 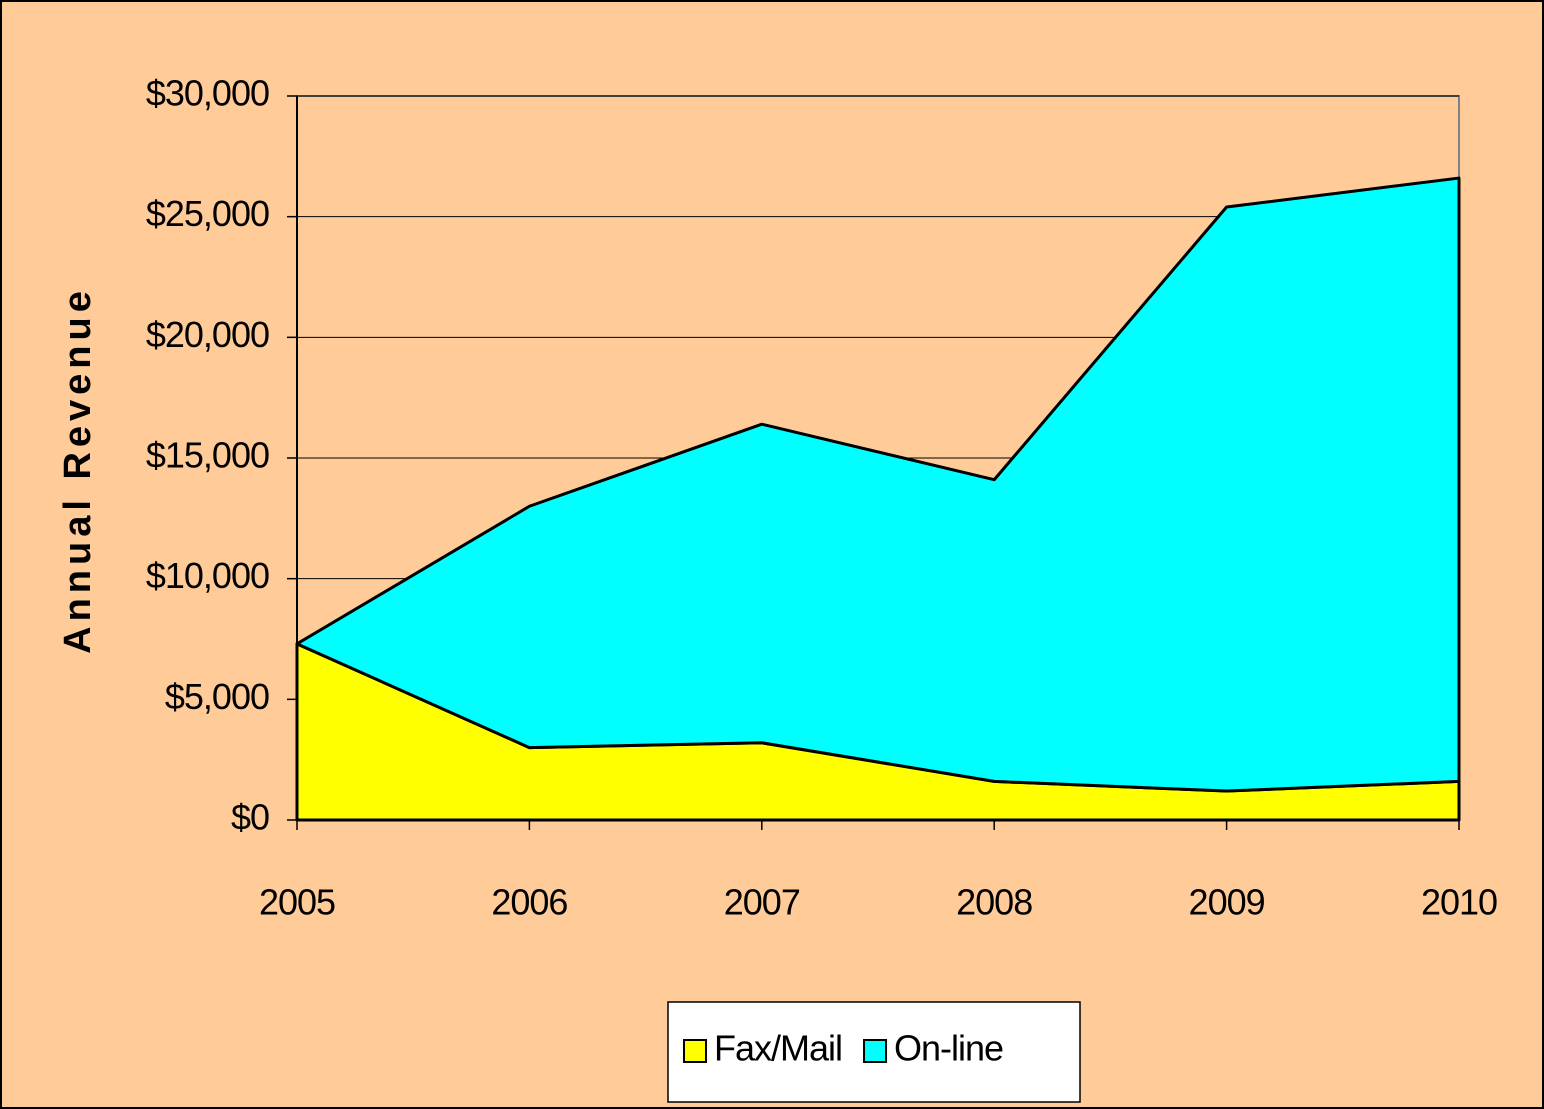 I want to click on x-tick-label: 2009, so click(x=1227, y=902).